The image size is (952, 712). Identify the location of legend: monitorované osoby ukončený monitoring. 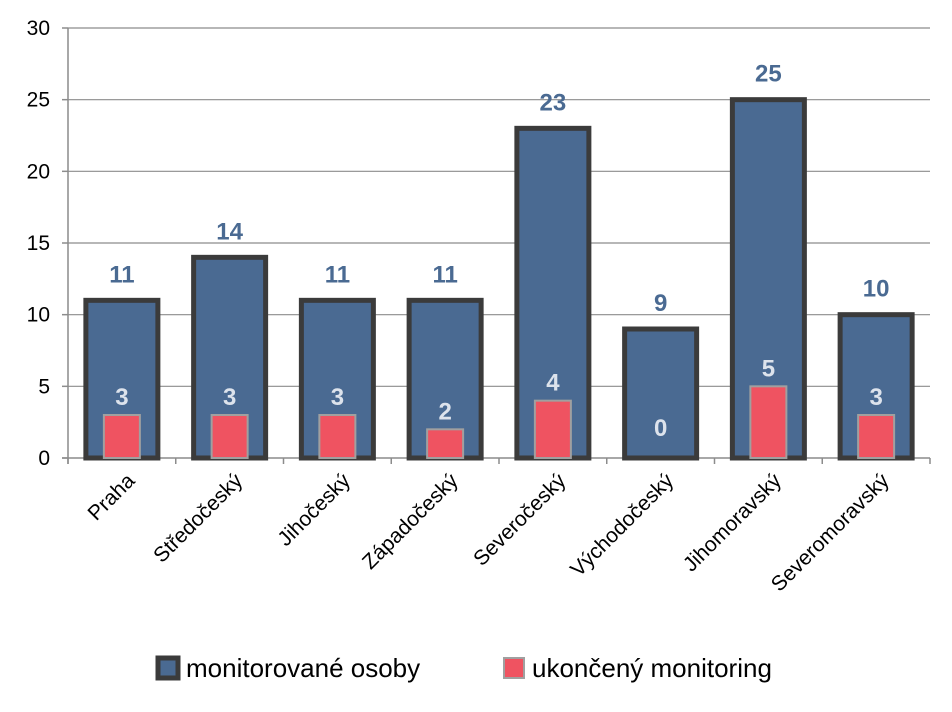
(463, 668).